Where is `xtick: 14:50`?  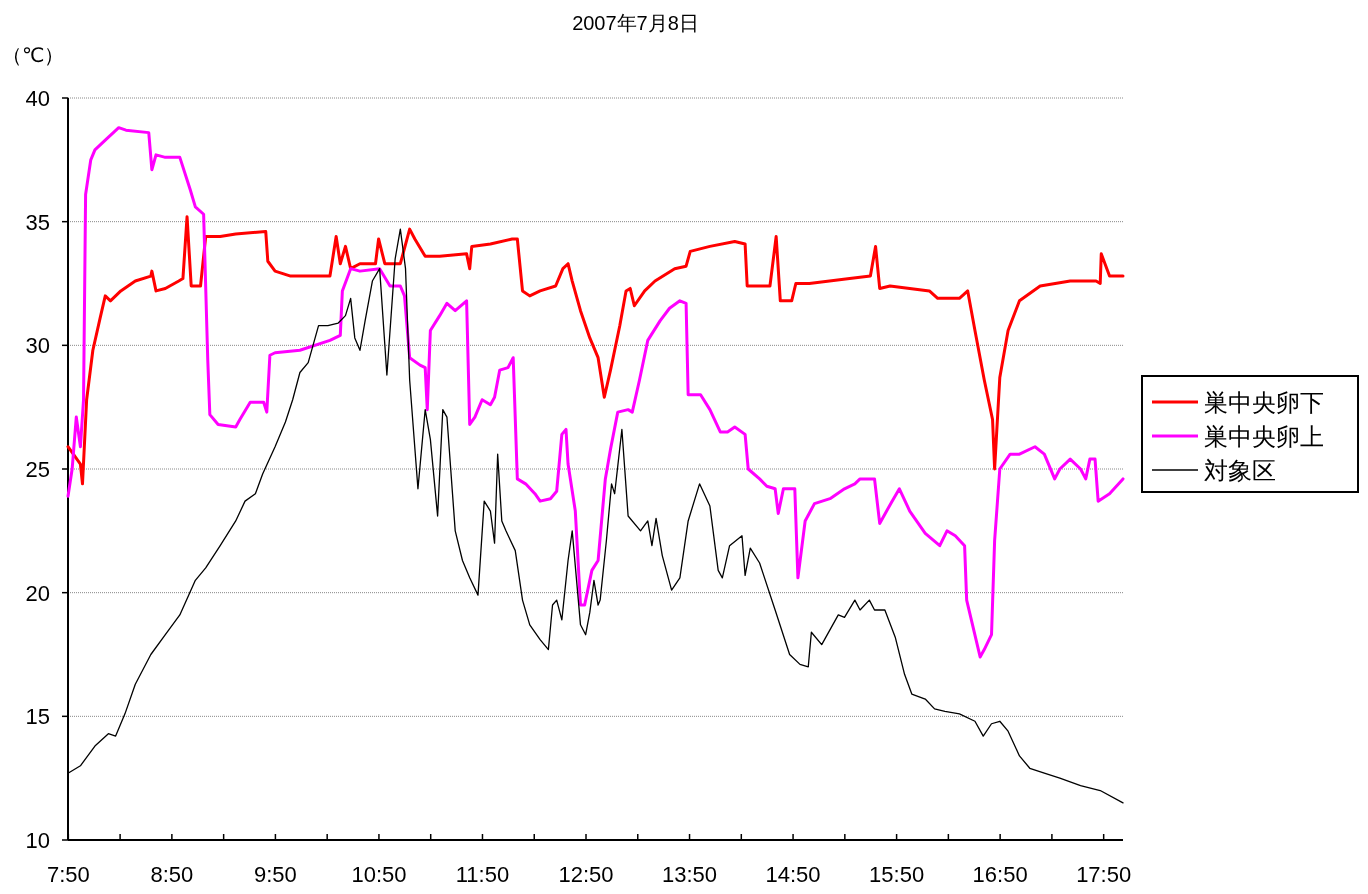
xtick: 14:50 is located at coordinates (793, 874).